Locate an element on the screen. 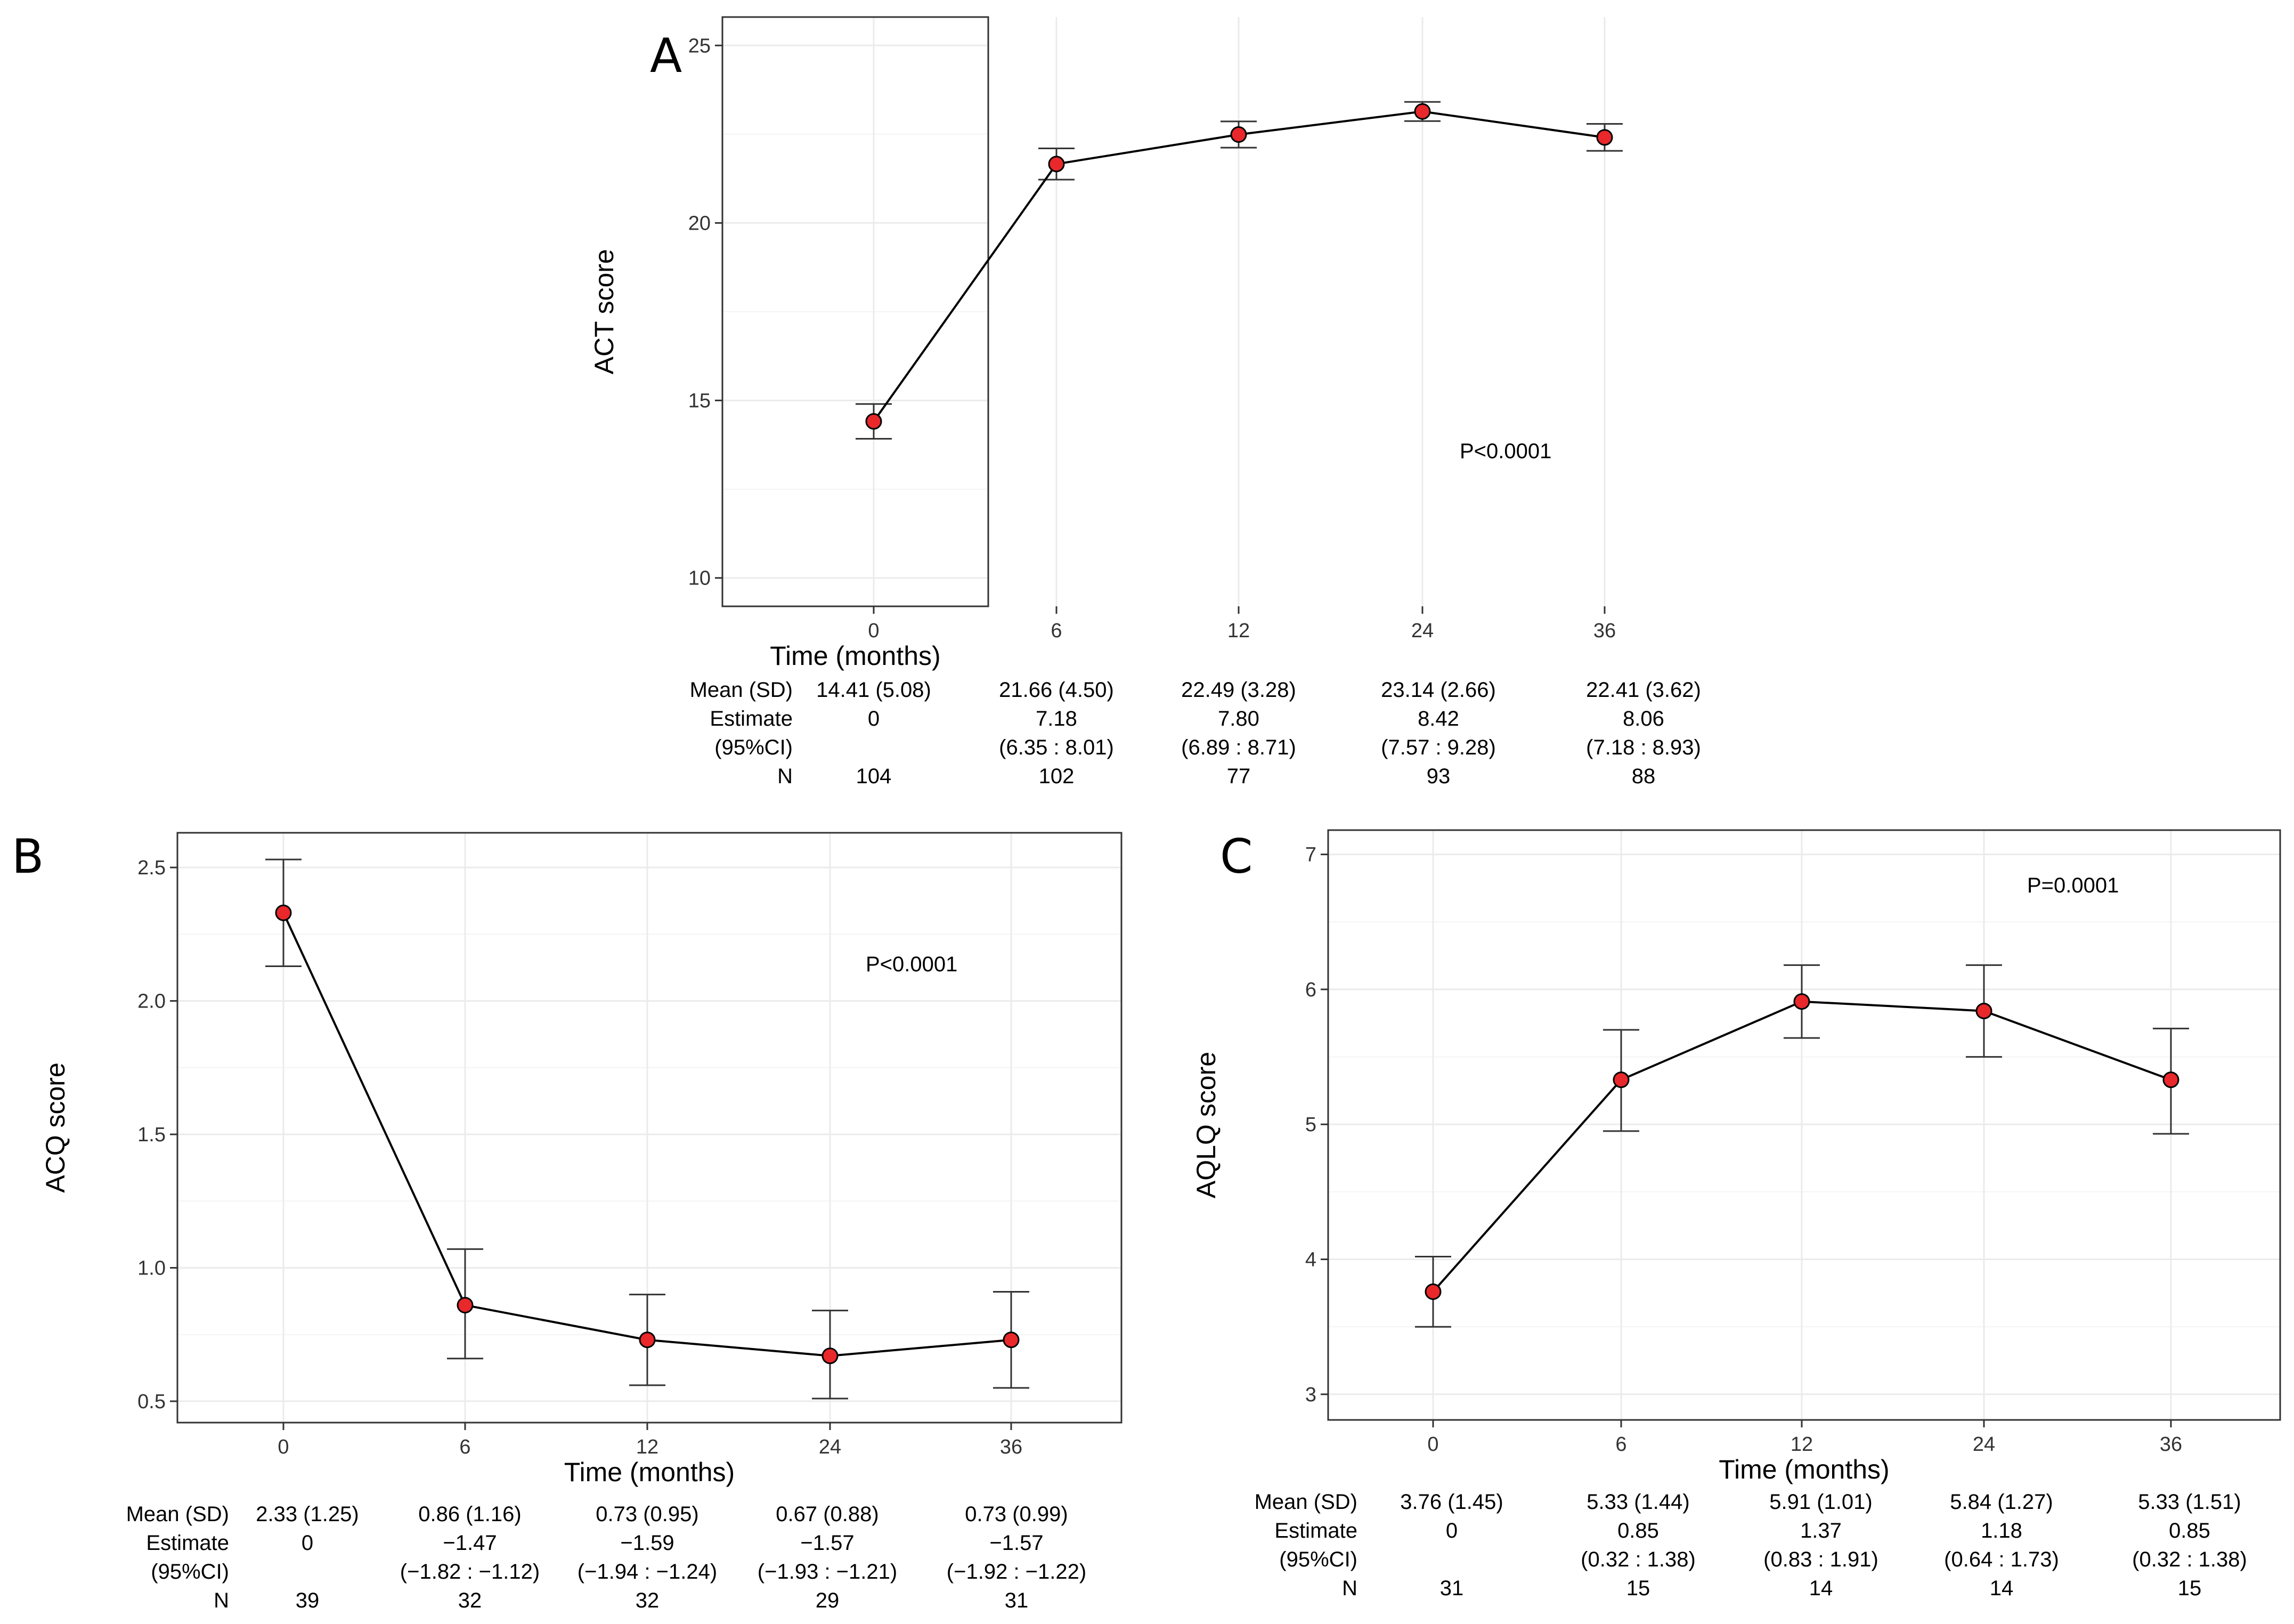  table-row-ci-cell: (0.83 : 1.91) is located at coordinates (1820, 1559).